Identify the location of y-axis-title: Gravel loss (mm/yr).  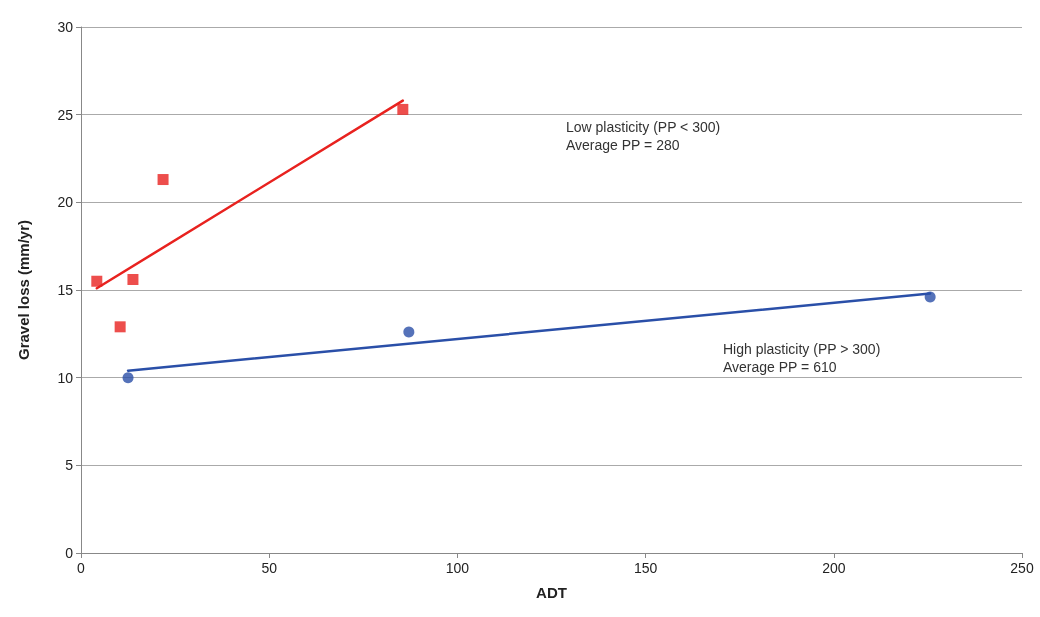
(23, 290).